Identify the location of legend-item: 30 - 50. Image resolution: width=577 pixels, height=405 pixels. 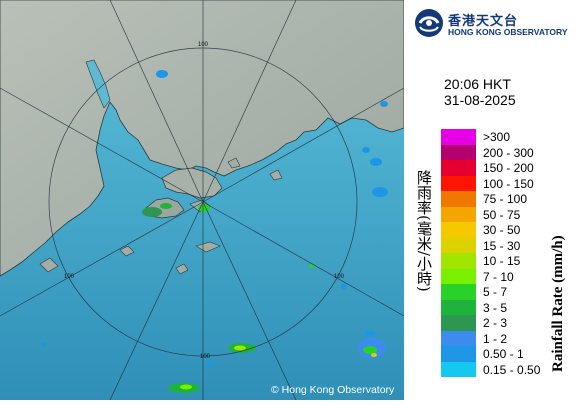
(506, 230).